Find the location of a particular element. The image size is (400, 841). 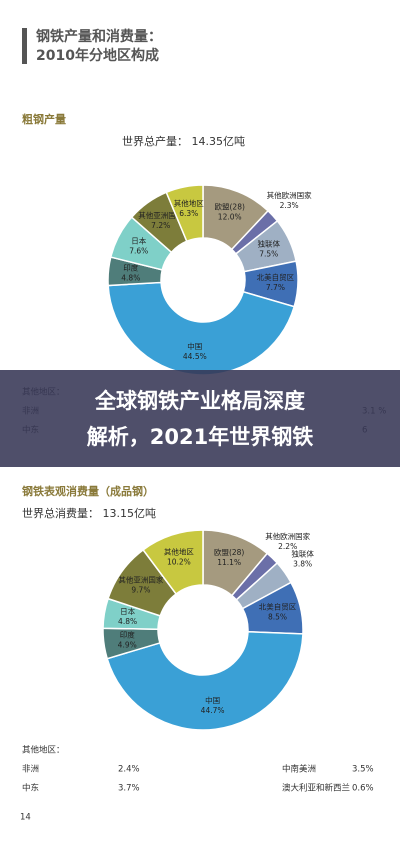

notes-cell: 中南美洲 is located at coordinates (299, 769).